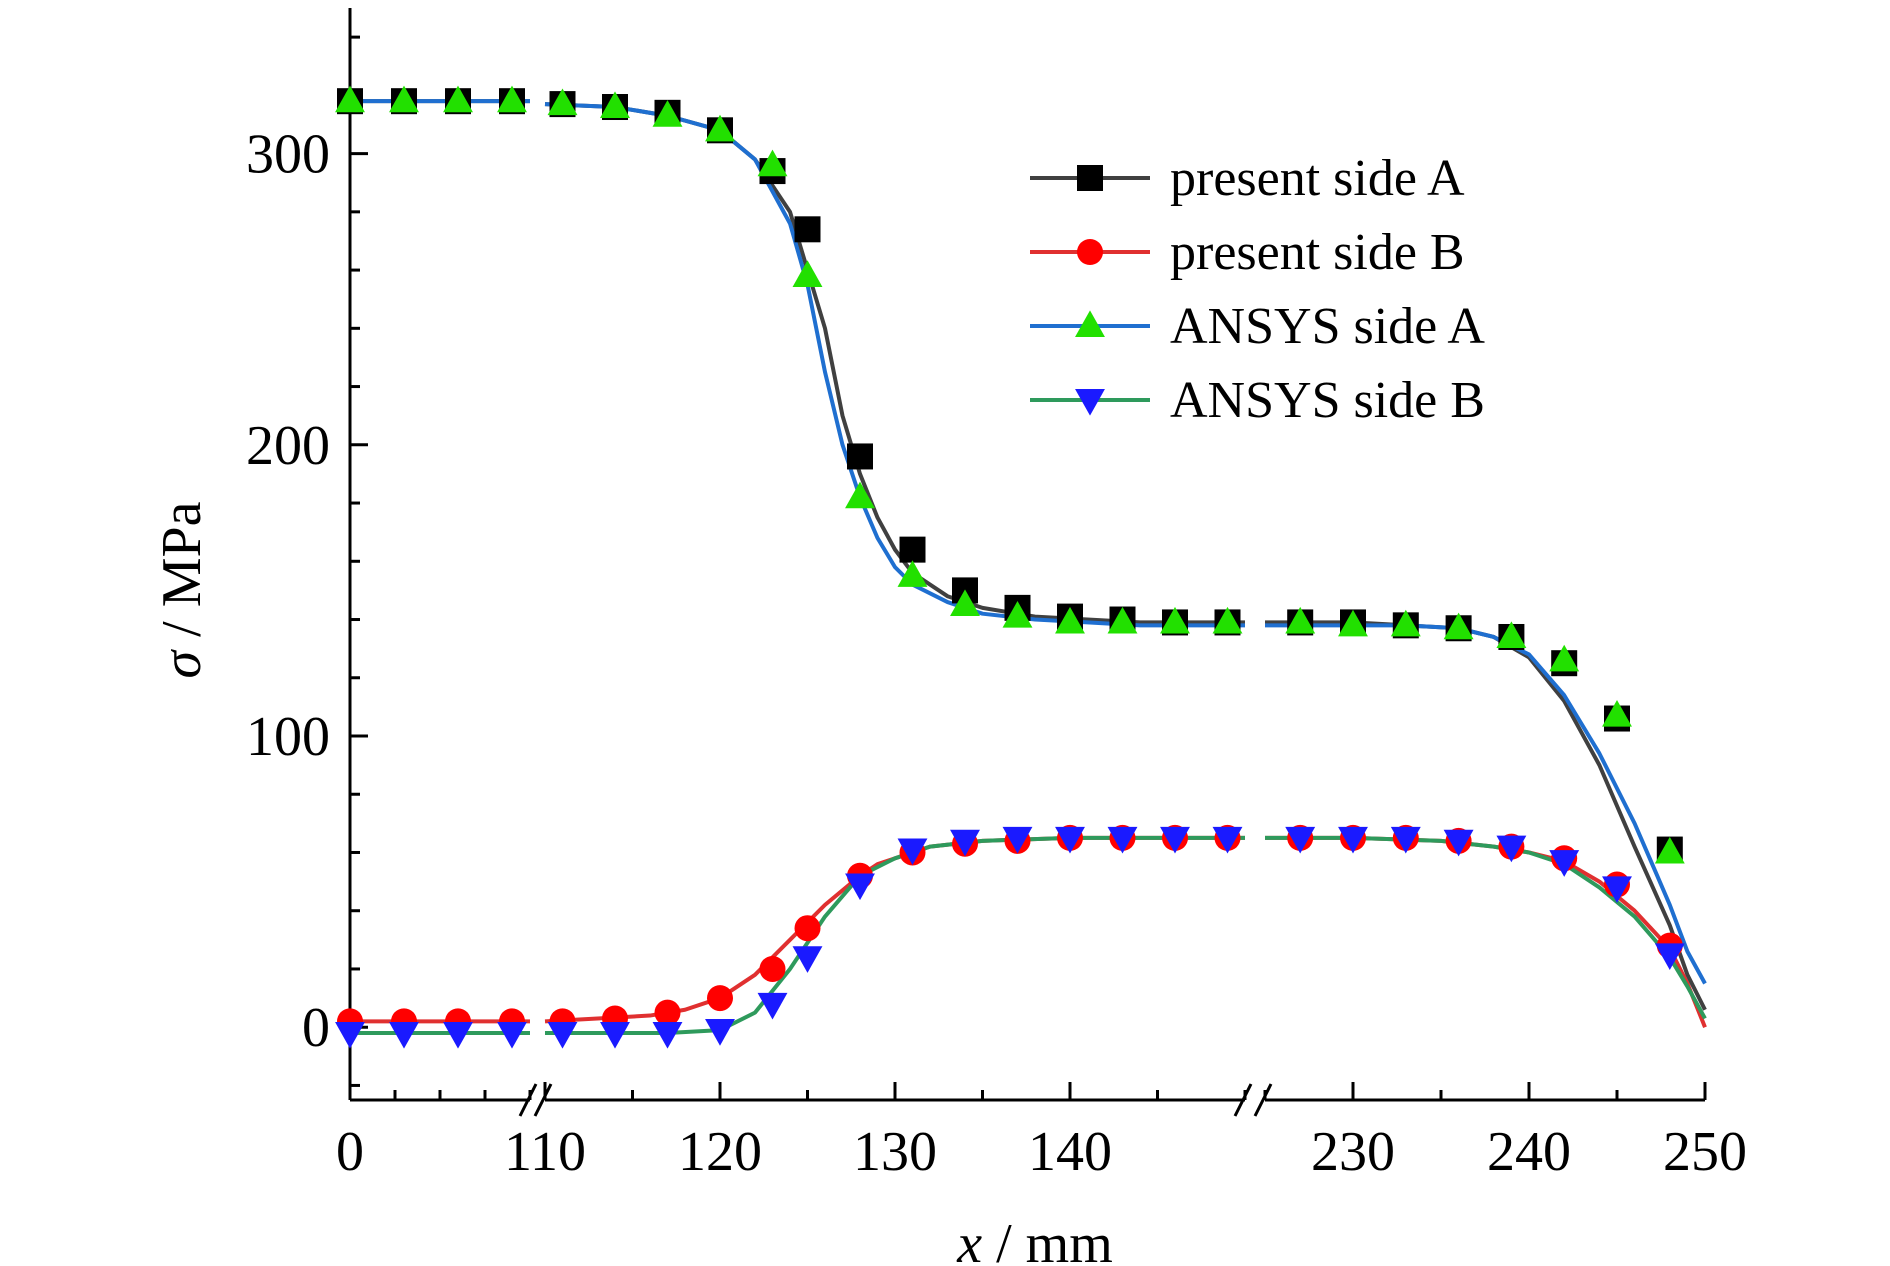 Image resolution: width=1890 pixels, height=1266 pixels. What do you see at coordinates (288, 446) in the screenshot?
I see `y-tick-label: 200` at bounding box center [288, 446].